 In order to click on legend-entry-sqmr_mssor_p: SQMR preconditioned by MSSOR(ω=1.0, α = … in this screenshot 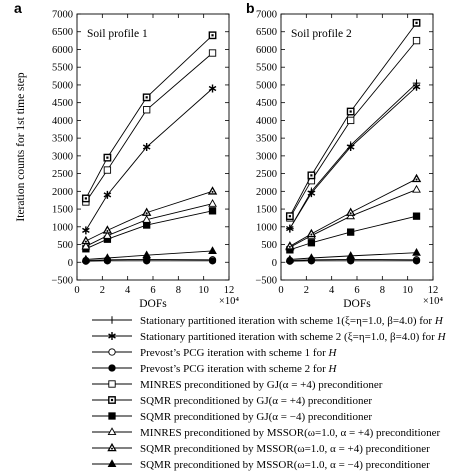, I will do `click(261, 449)`.